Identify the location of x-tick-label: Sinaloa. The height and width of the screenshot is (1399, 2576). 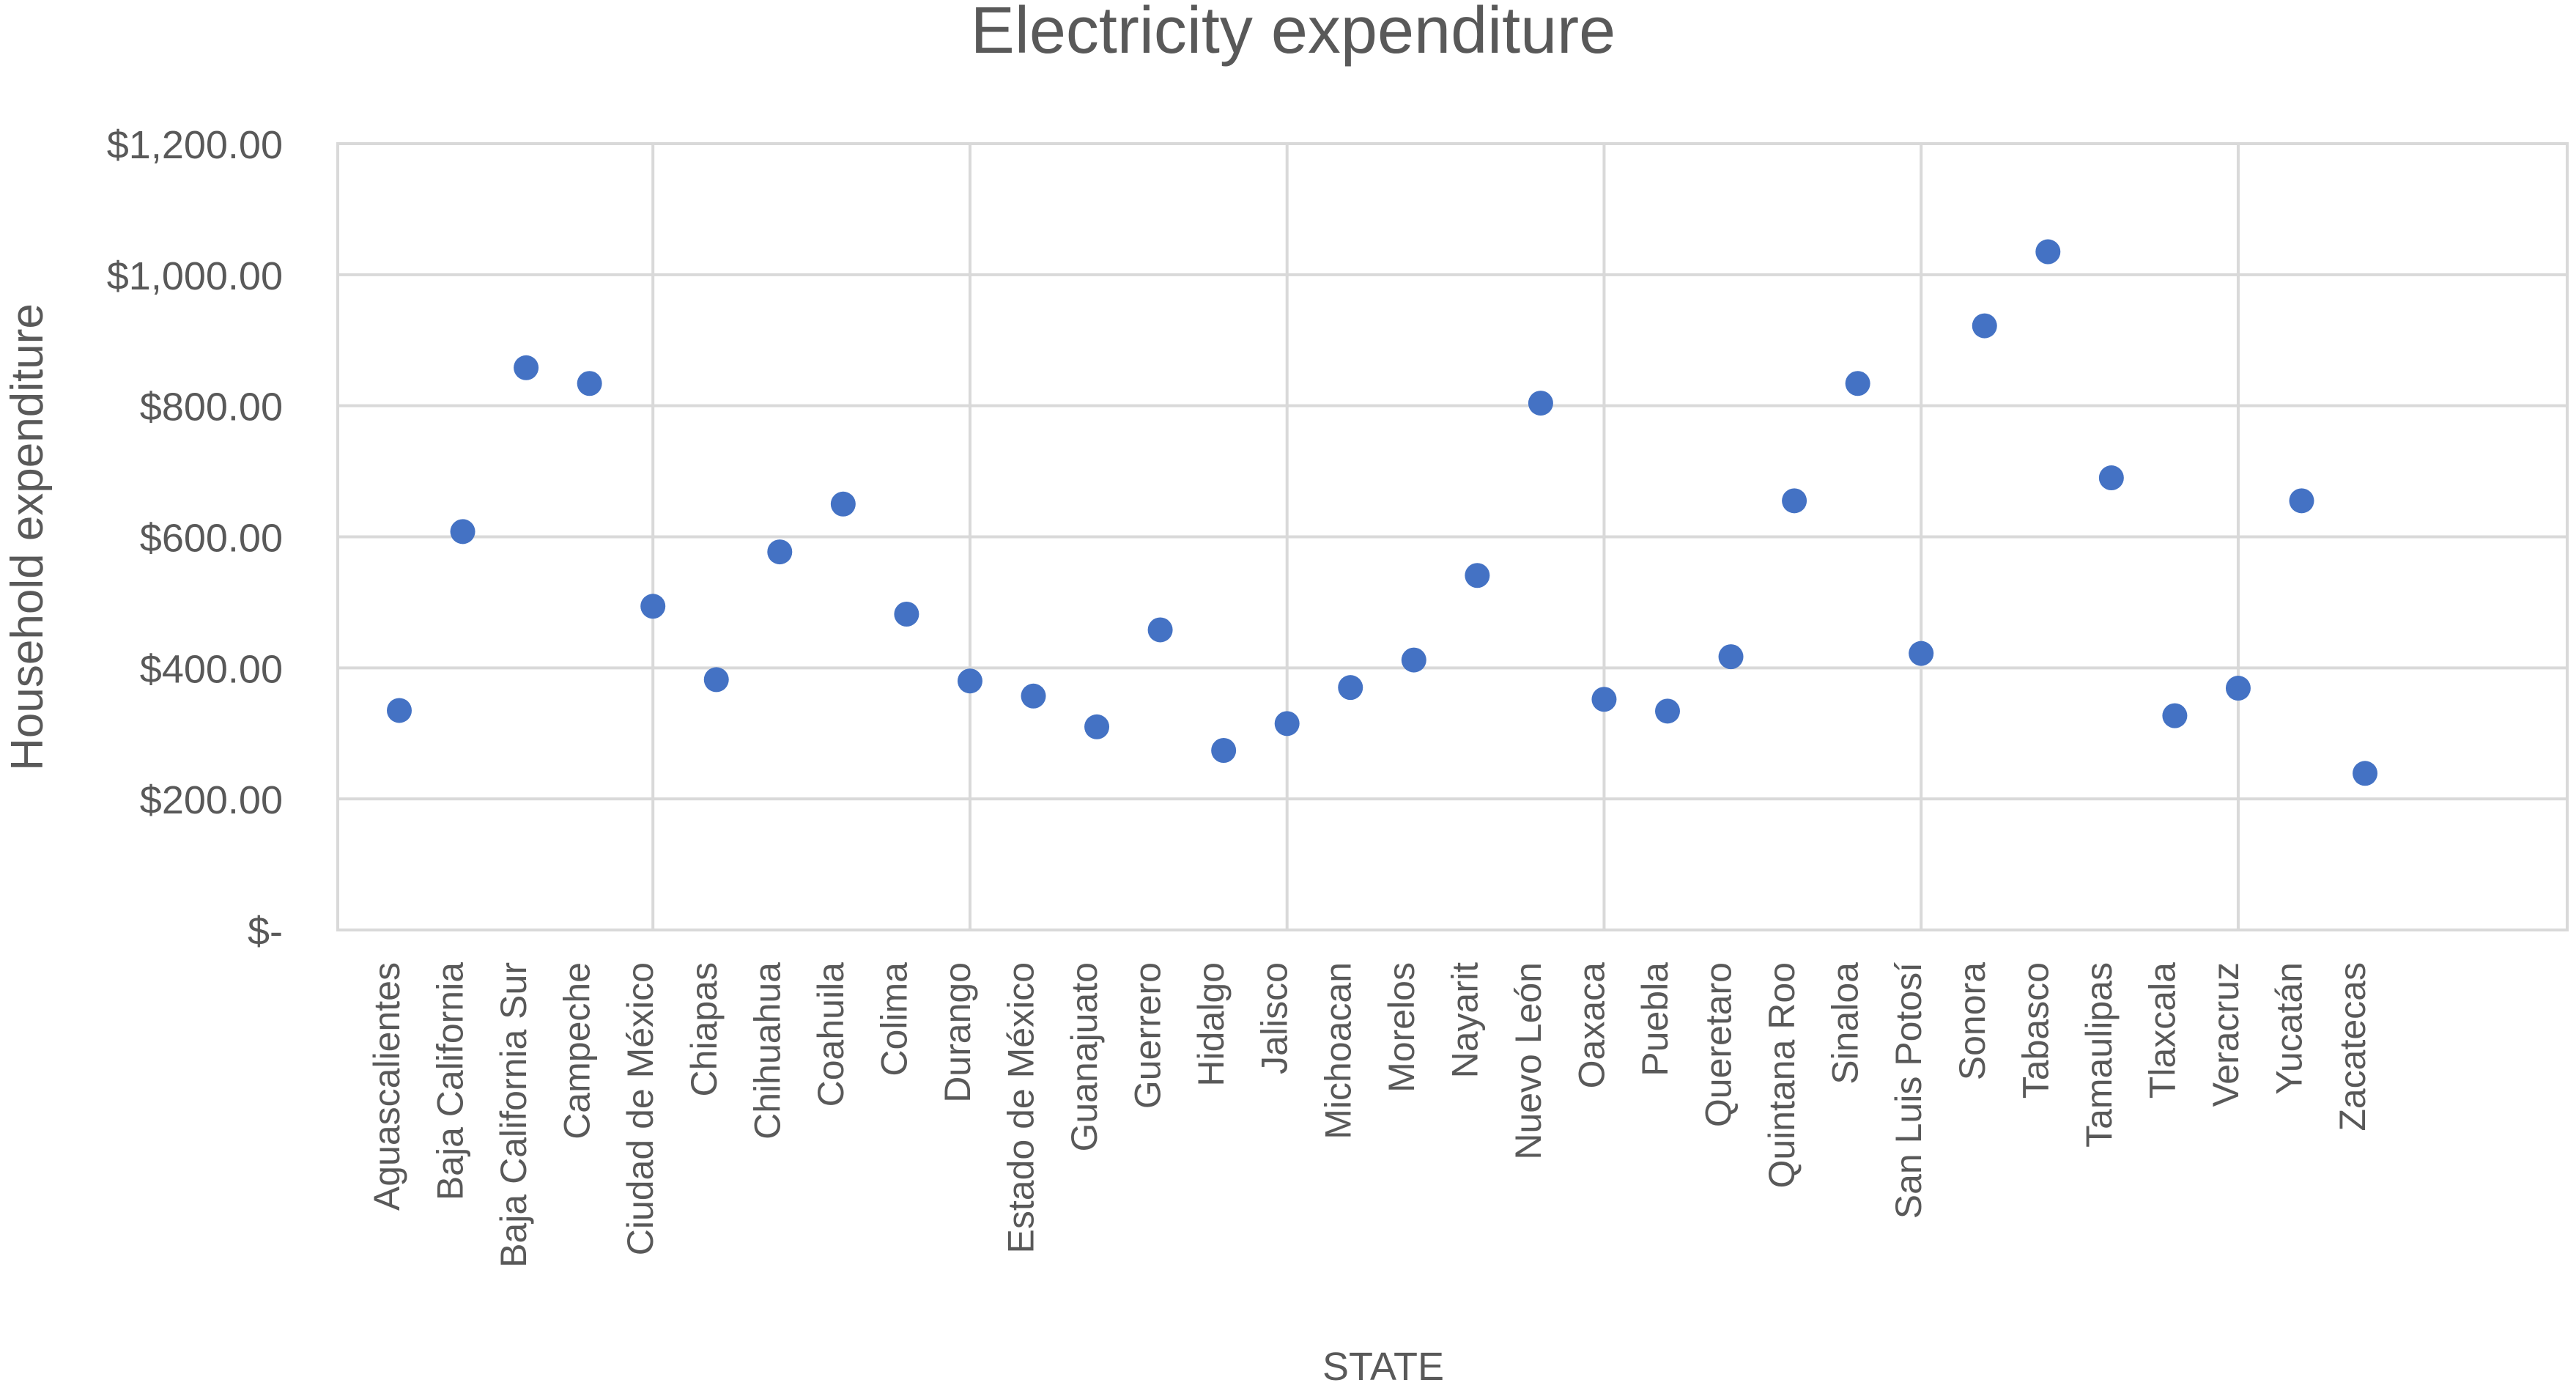
(1845, 1023).